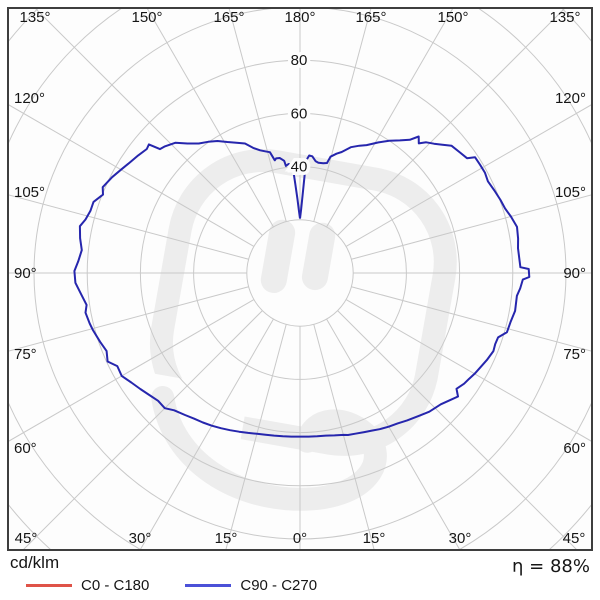 The image size is (600, 600). I want to click on gamma-label-right-30°: 30°, so click(460, 538).